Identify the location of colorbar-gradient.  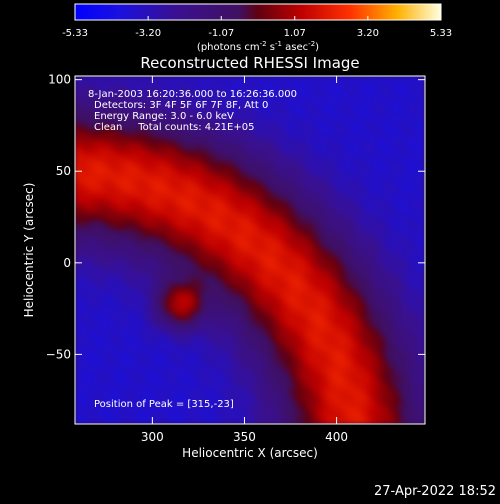
(258, 12).